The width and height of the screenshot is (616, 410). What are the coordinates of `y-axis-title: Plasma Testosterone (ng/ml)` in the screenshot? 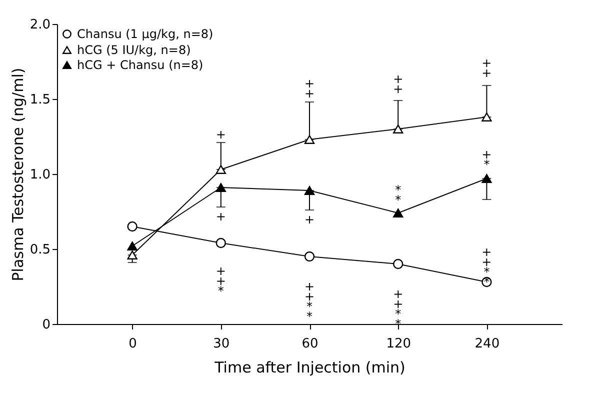 It's located at (17, 175).